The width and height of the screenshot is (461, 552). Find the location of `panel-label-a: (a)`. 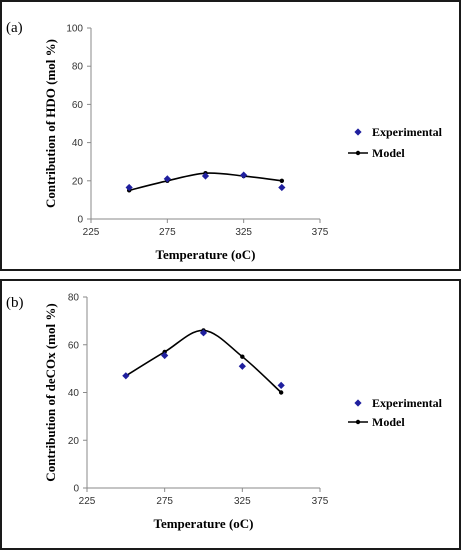

panel-label-a: (a) is located at coordinates (14, 28).